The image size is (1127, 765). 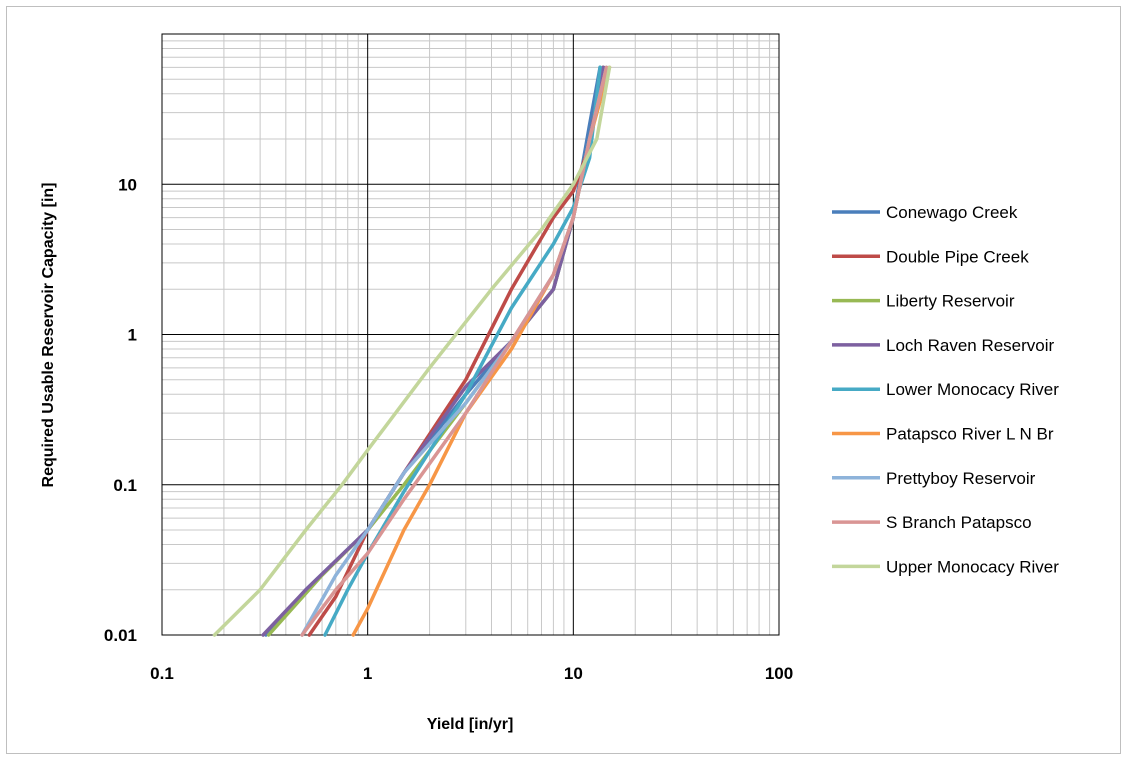 What do you see at coordinates (970, 434) in the screenshot?
I see `legend-label: Patapsco River L N Br` at bounding box center [970, 434].